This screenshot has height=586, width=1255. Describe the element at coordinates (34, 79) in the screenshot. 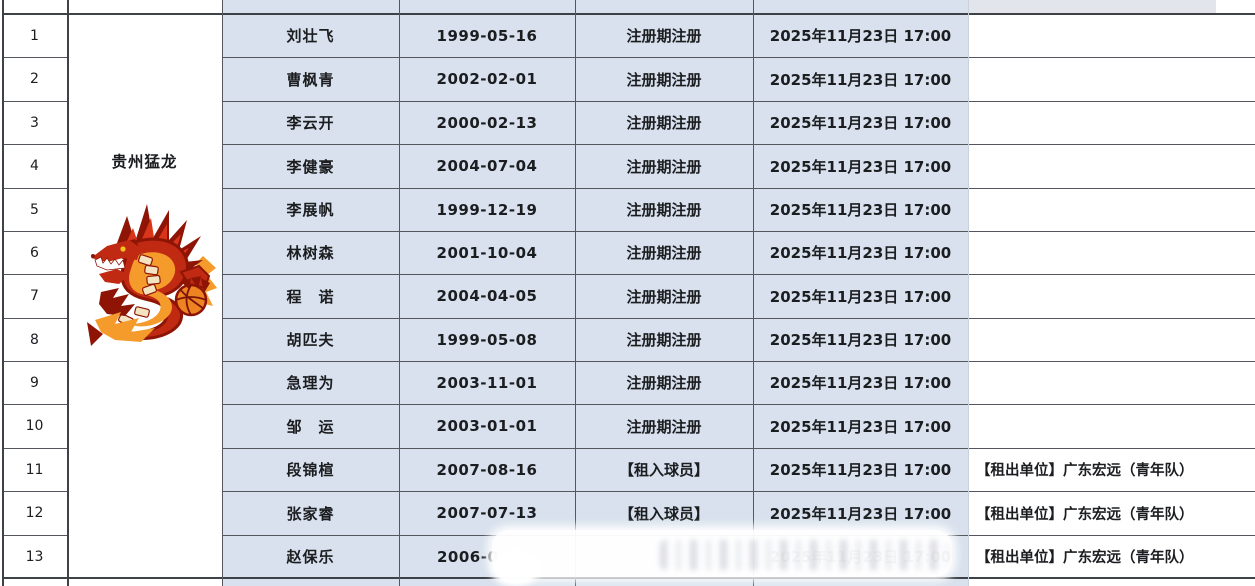

I see `row-number-cell: 2` at that location.